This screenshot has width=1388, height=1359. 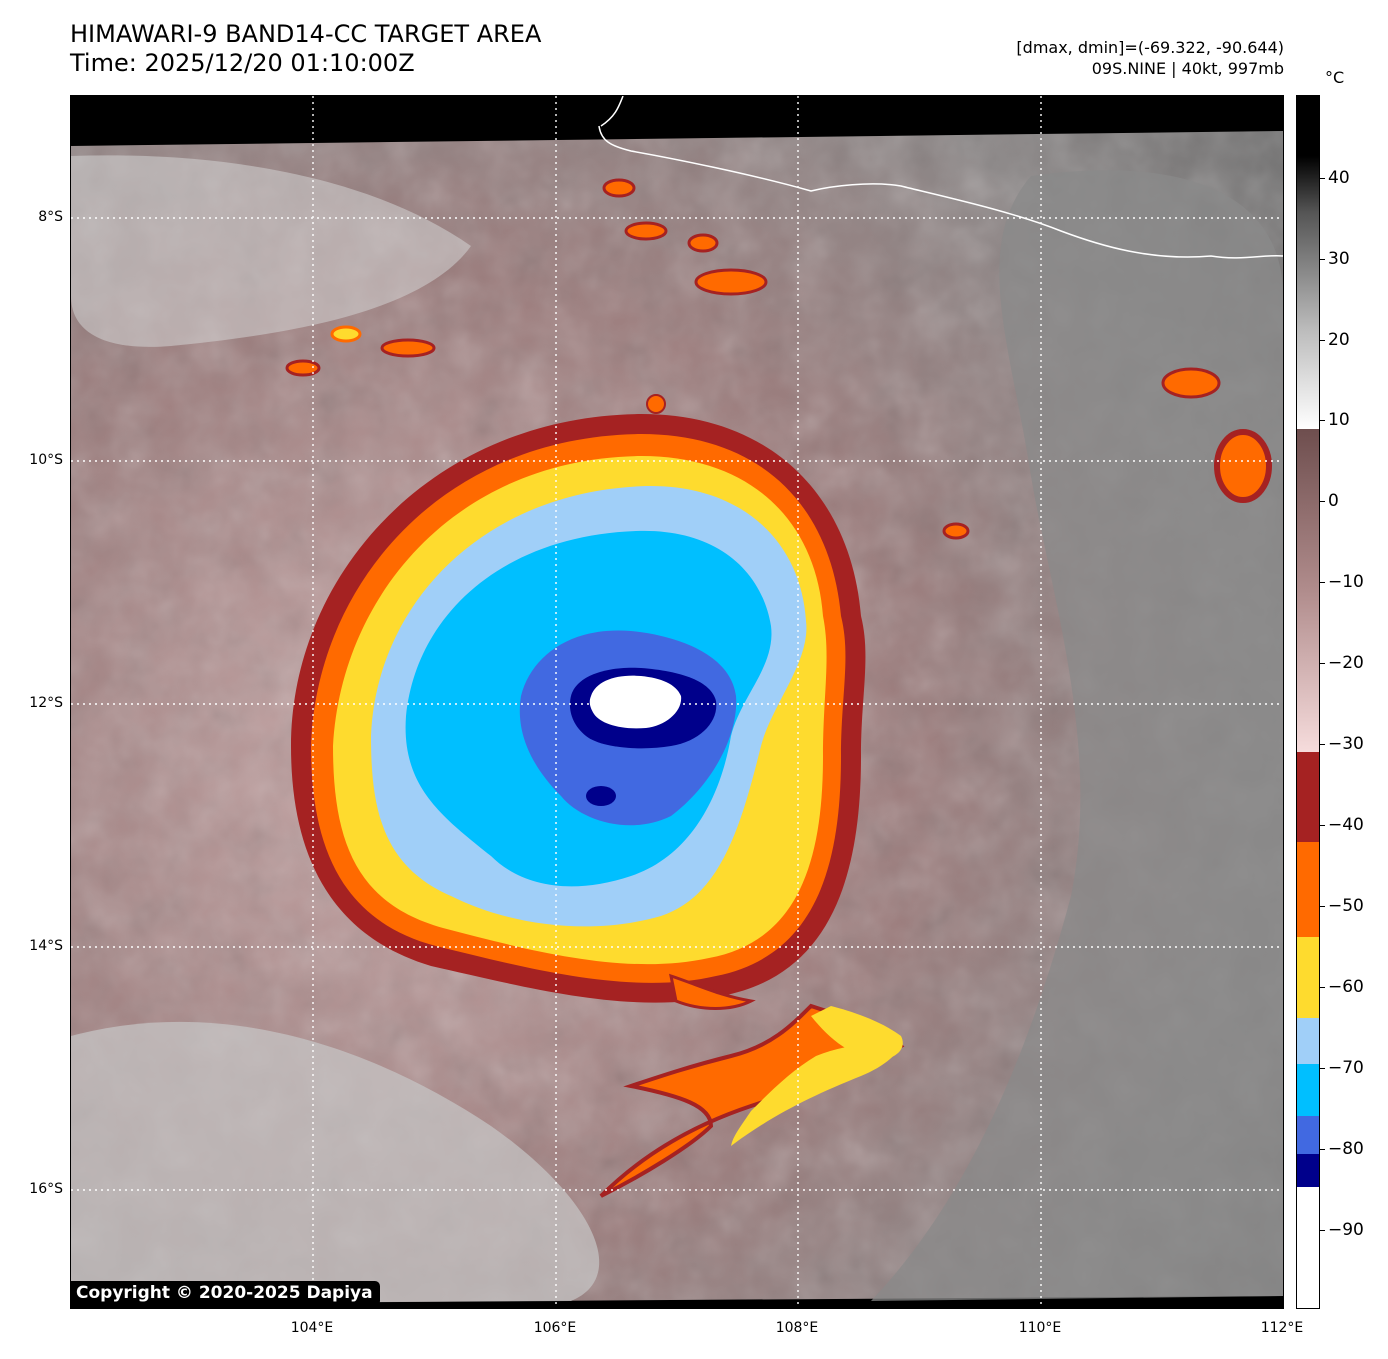 I want to click on storm-info-label: 09S.NINE | 40kt, 997mb, so click(x=1187, y=68).